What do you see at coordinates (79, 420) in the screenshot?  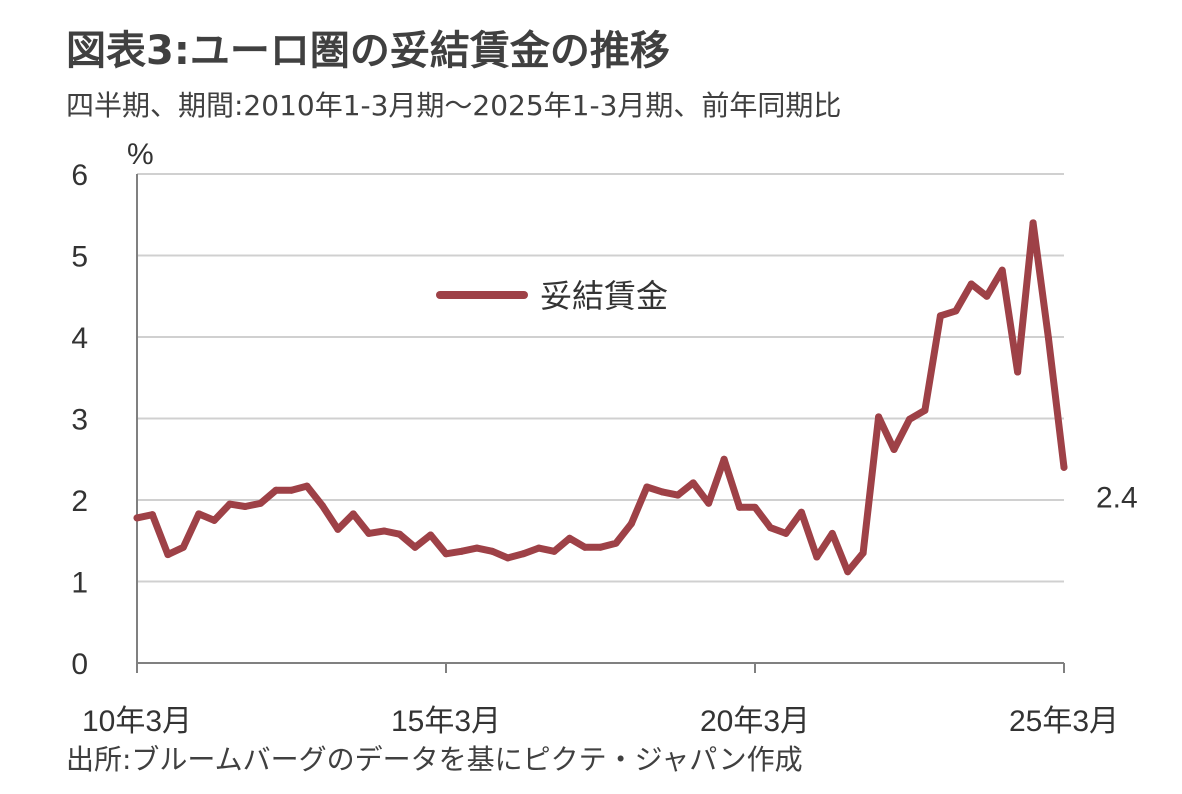 I see `y-tick-label-3: 3` at bounding box center [79, 420].